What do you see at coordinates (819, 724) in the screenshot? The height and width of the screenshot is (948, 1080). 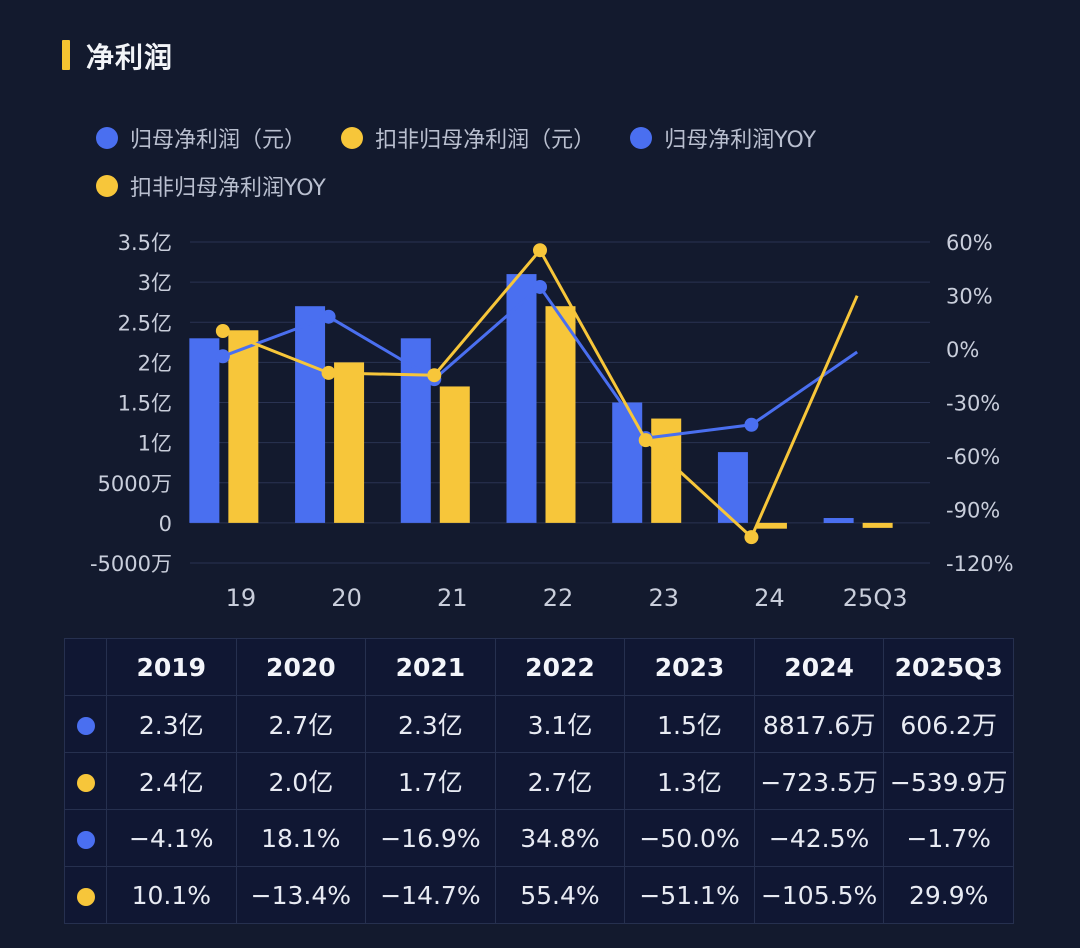 I see `table-cell: 8817.6万` at bounding box center [819, 724].